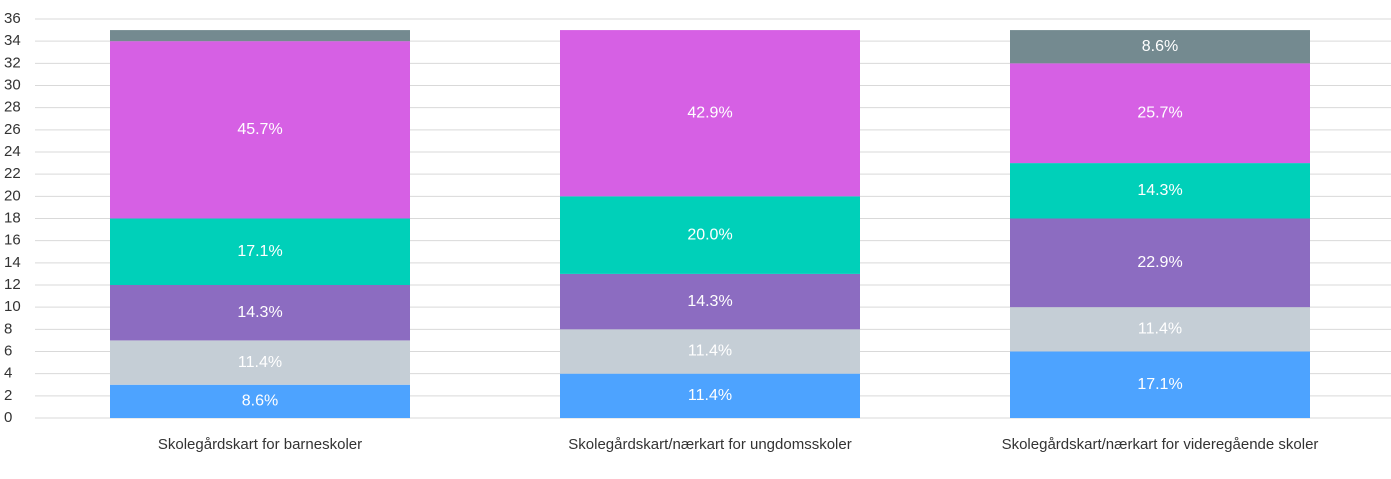 The image size is (1391, 479). Describe the element at coordinates (12, 262) in the screenshot. I see `y-tick-label: 14` at that location.